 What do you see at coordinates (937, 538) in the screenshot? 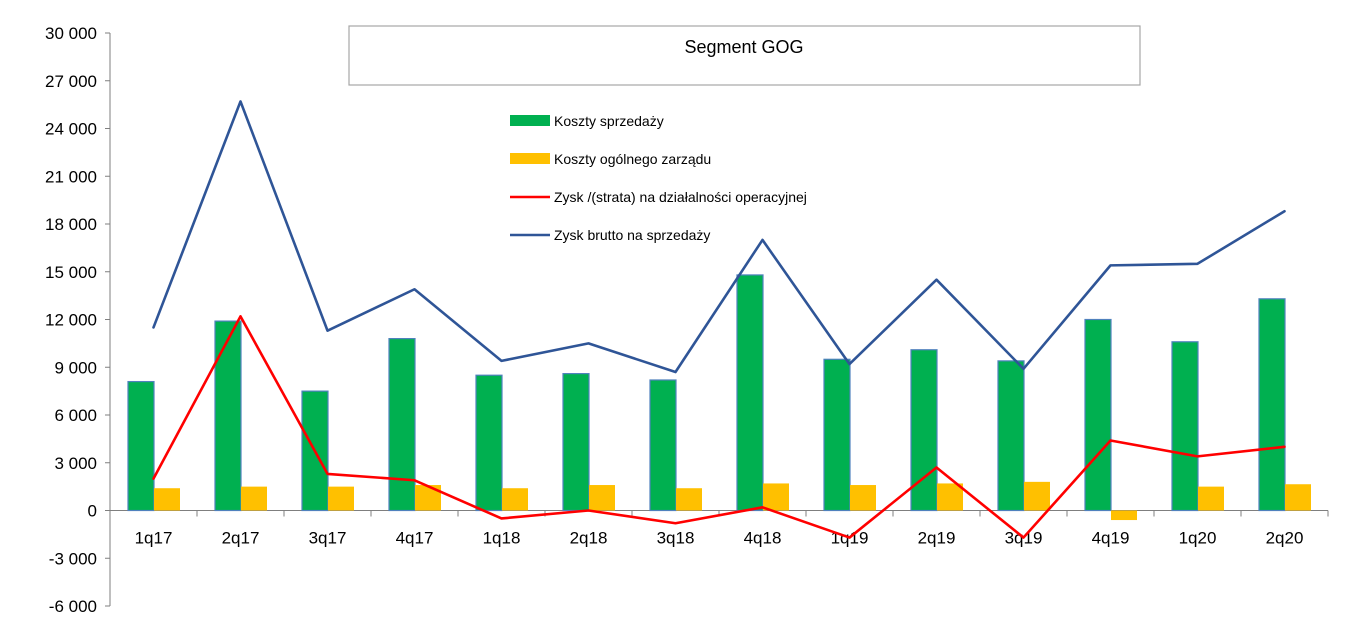
I see `x-tick-label: 2q19` at bounding box center [937, 538].